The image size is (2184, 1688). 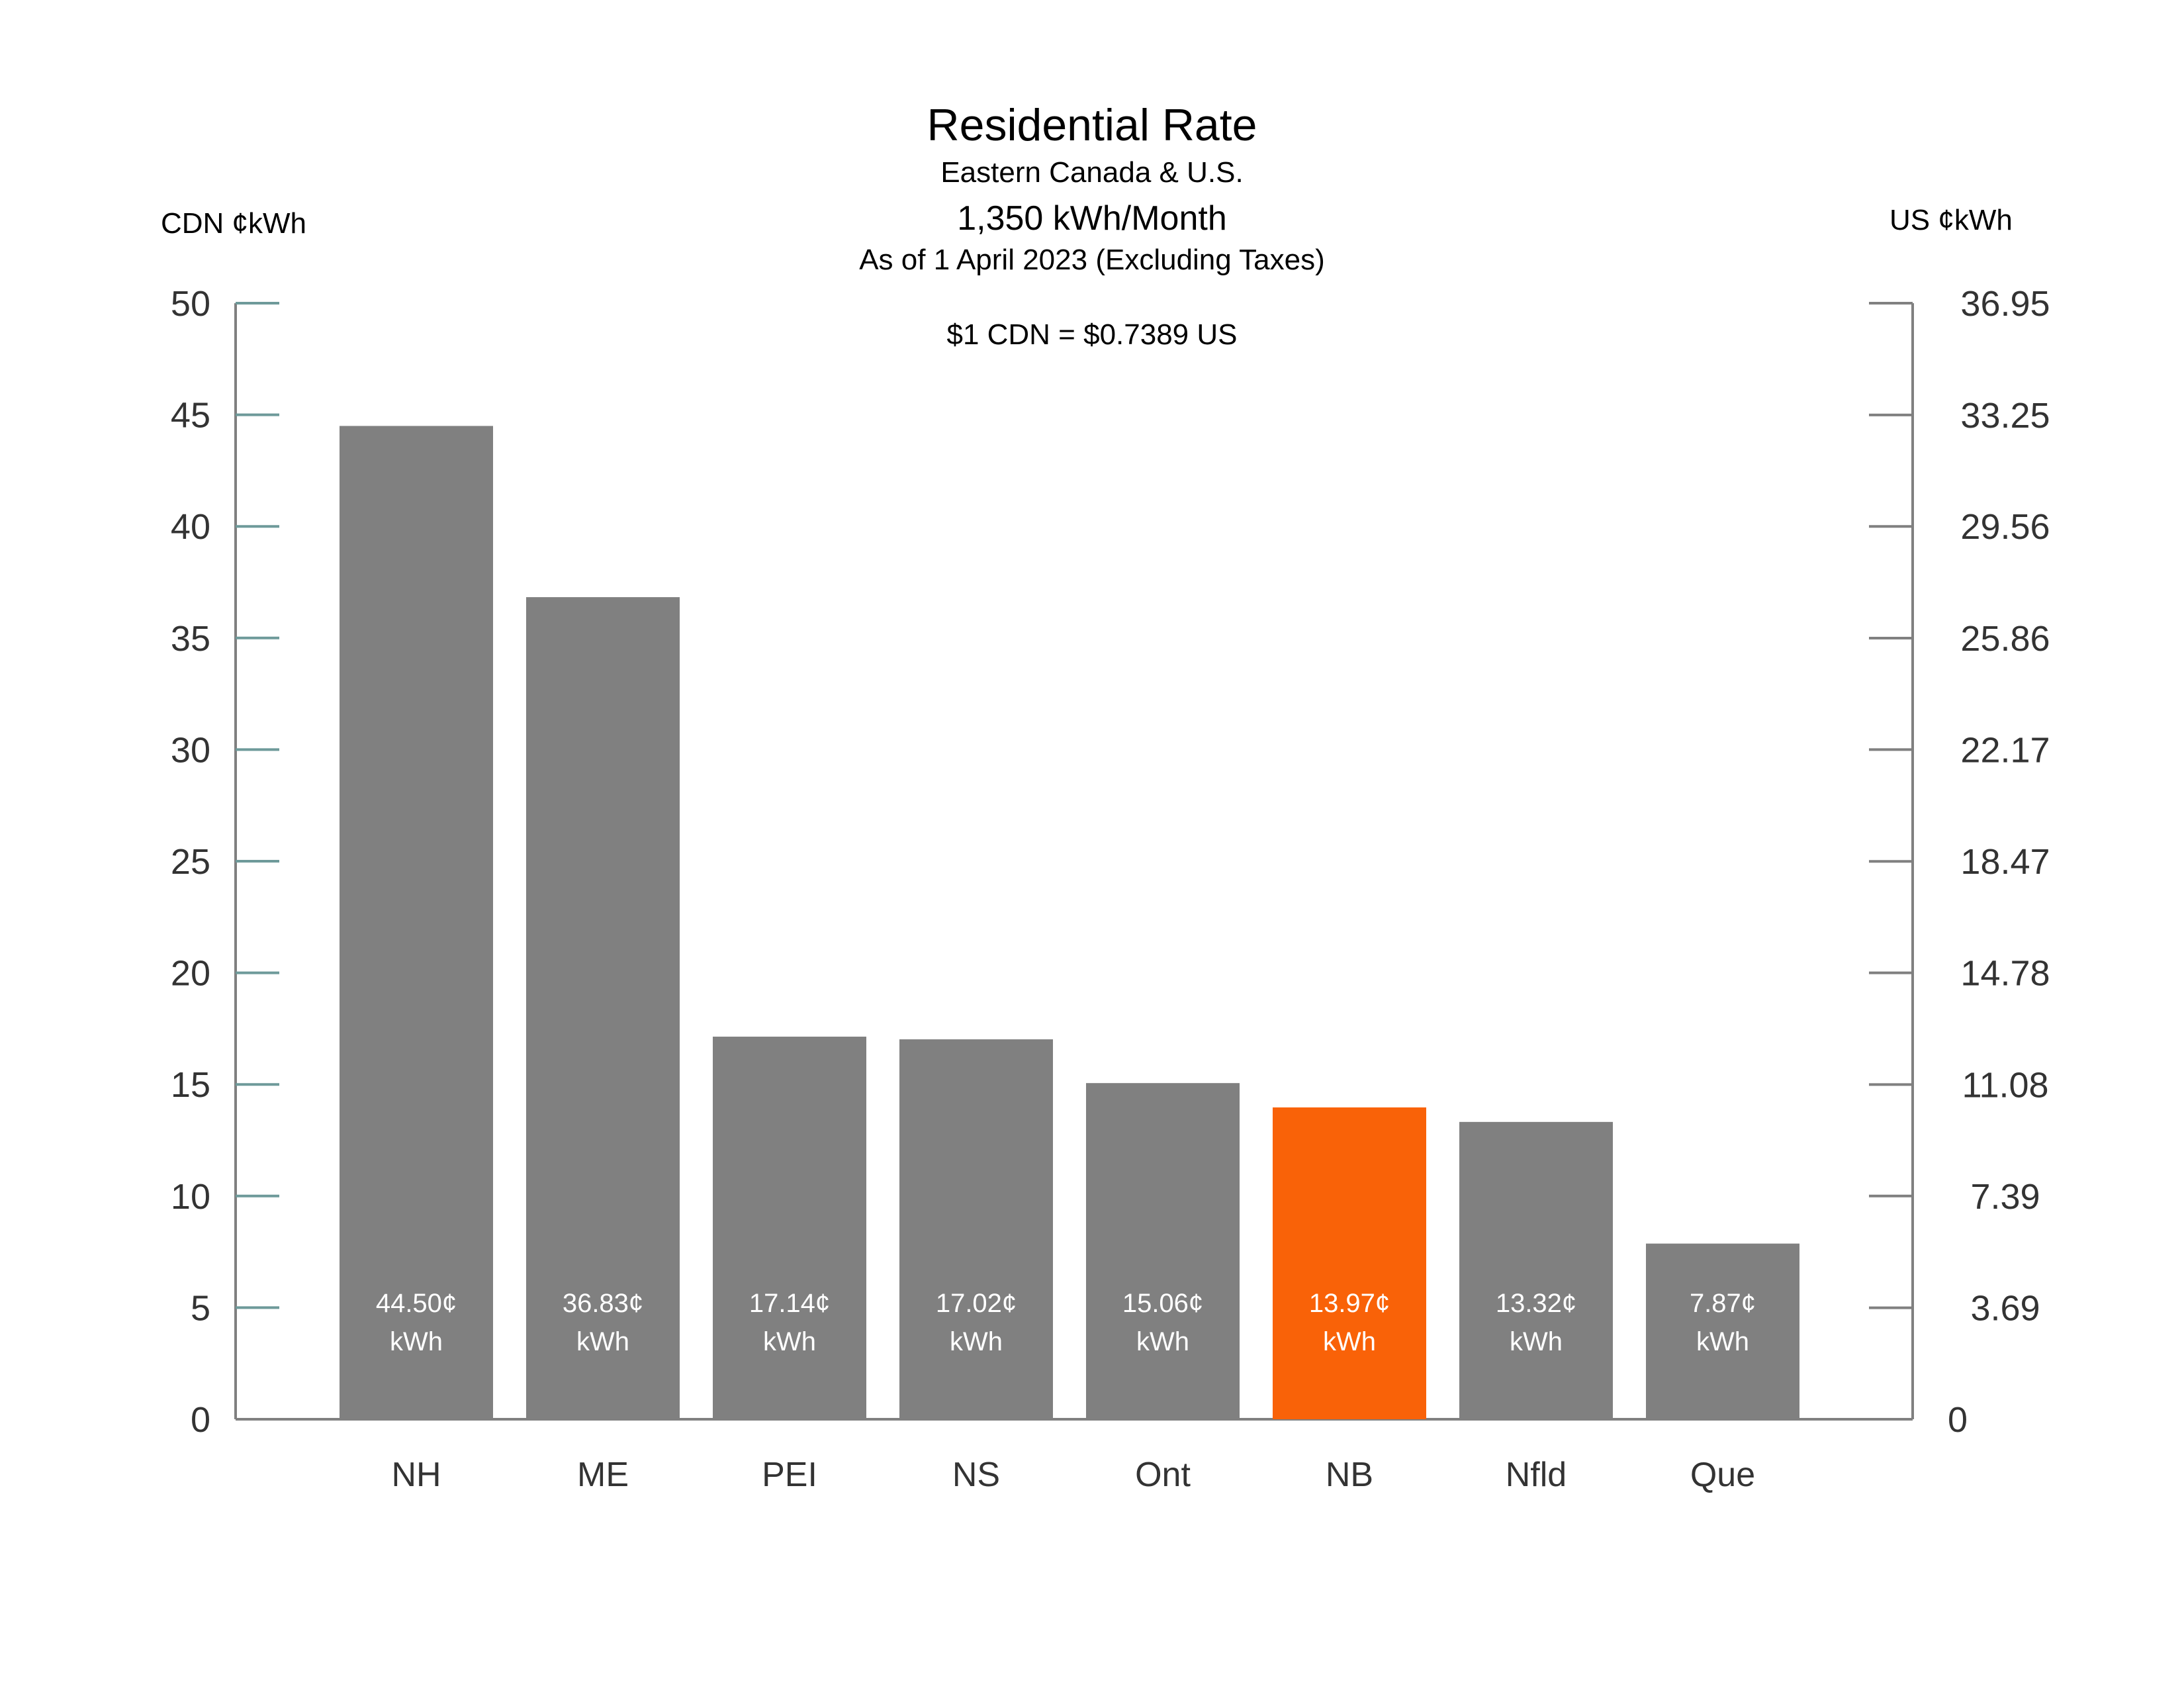 I want to click on left-tick-label: 35, so click(x=191, y=639).